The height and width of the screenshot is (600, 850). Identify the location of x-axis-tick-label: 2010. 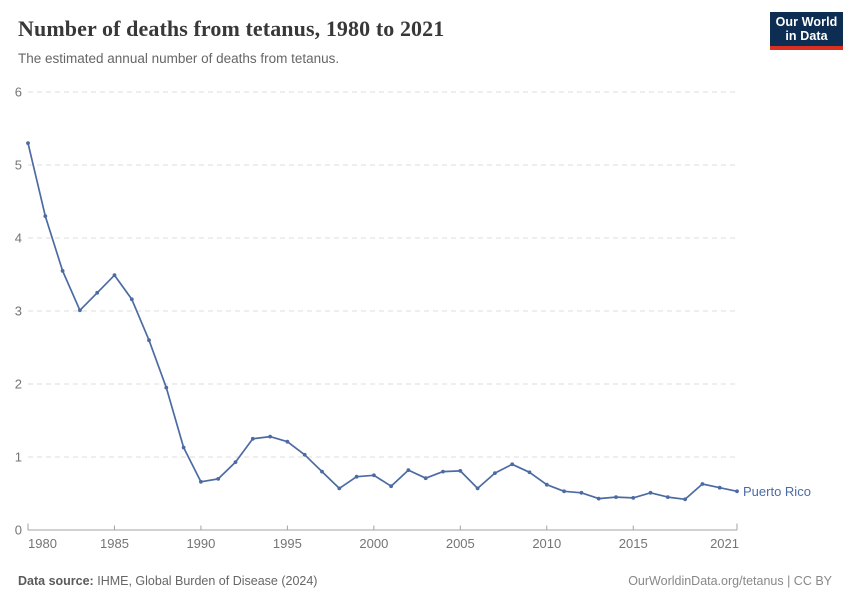
(546, 543).